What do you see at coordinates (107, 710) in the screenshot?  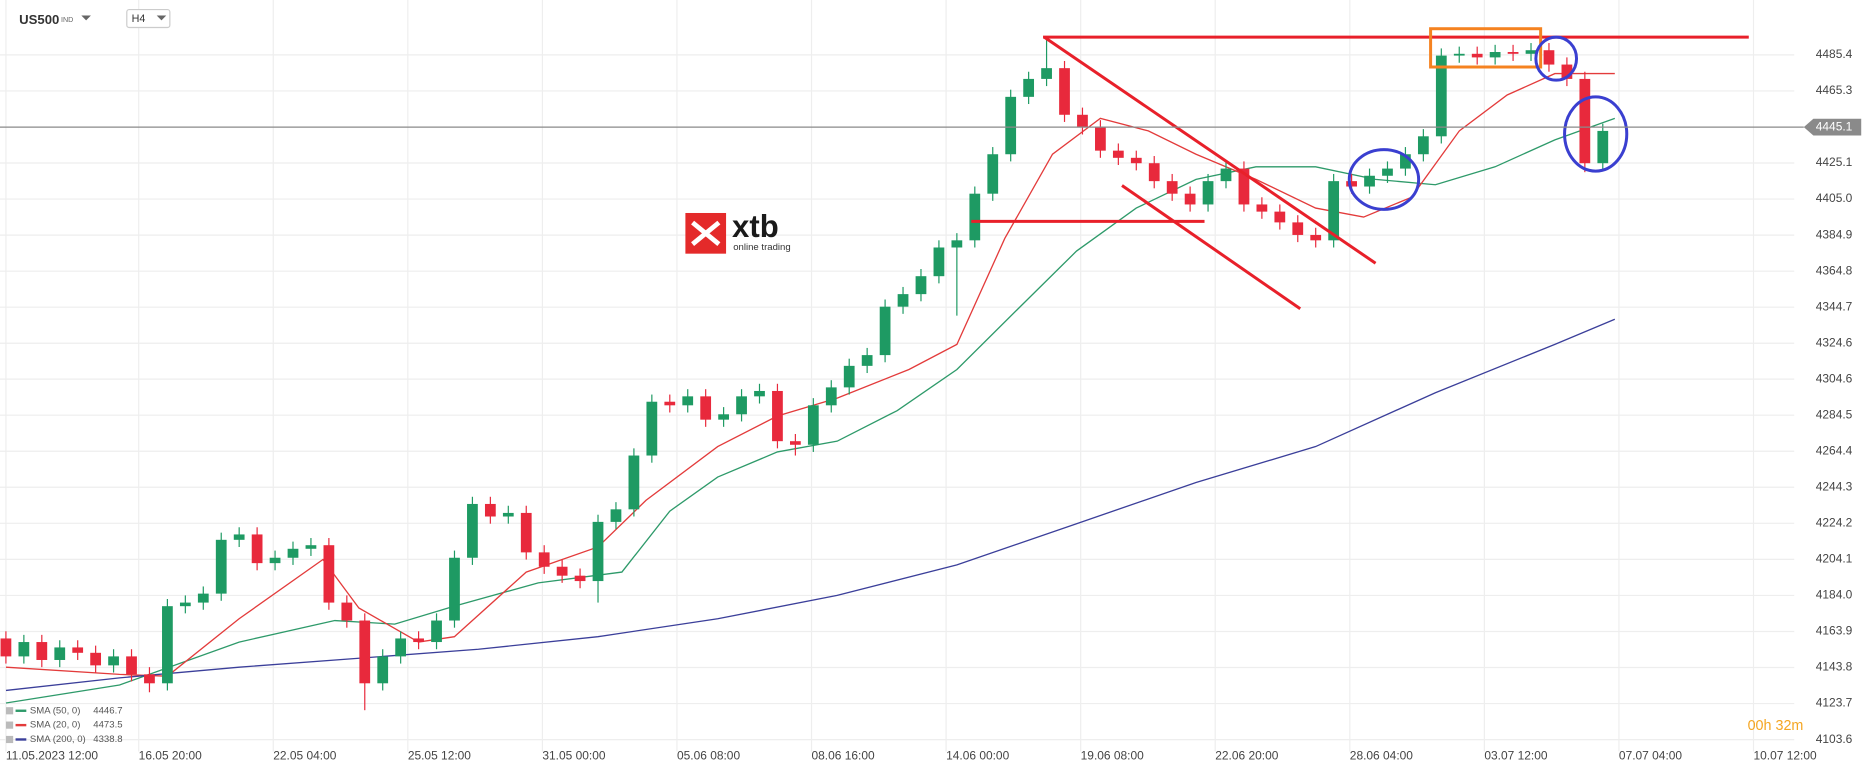 I see `legend-value: 4446.7` at bounding box center [107, 710].